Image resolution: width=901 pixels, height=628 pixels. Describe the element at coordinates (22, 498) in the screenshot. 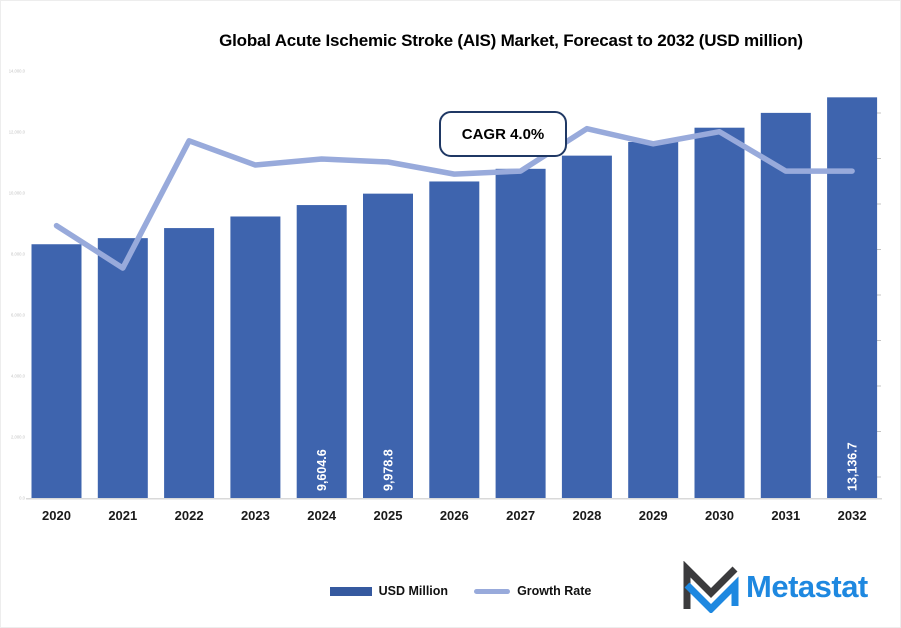

I see `y-axis-tick-label: 0.0` at that location.